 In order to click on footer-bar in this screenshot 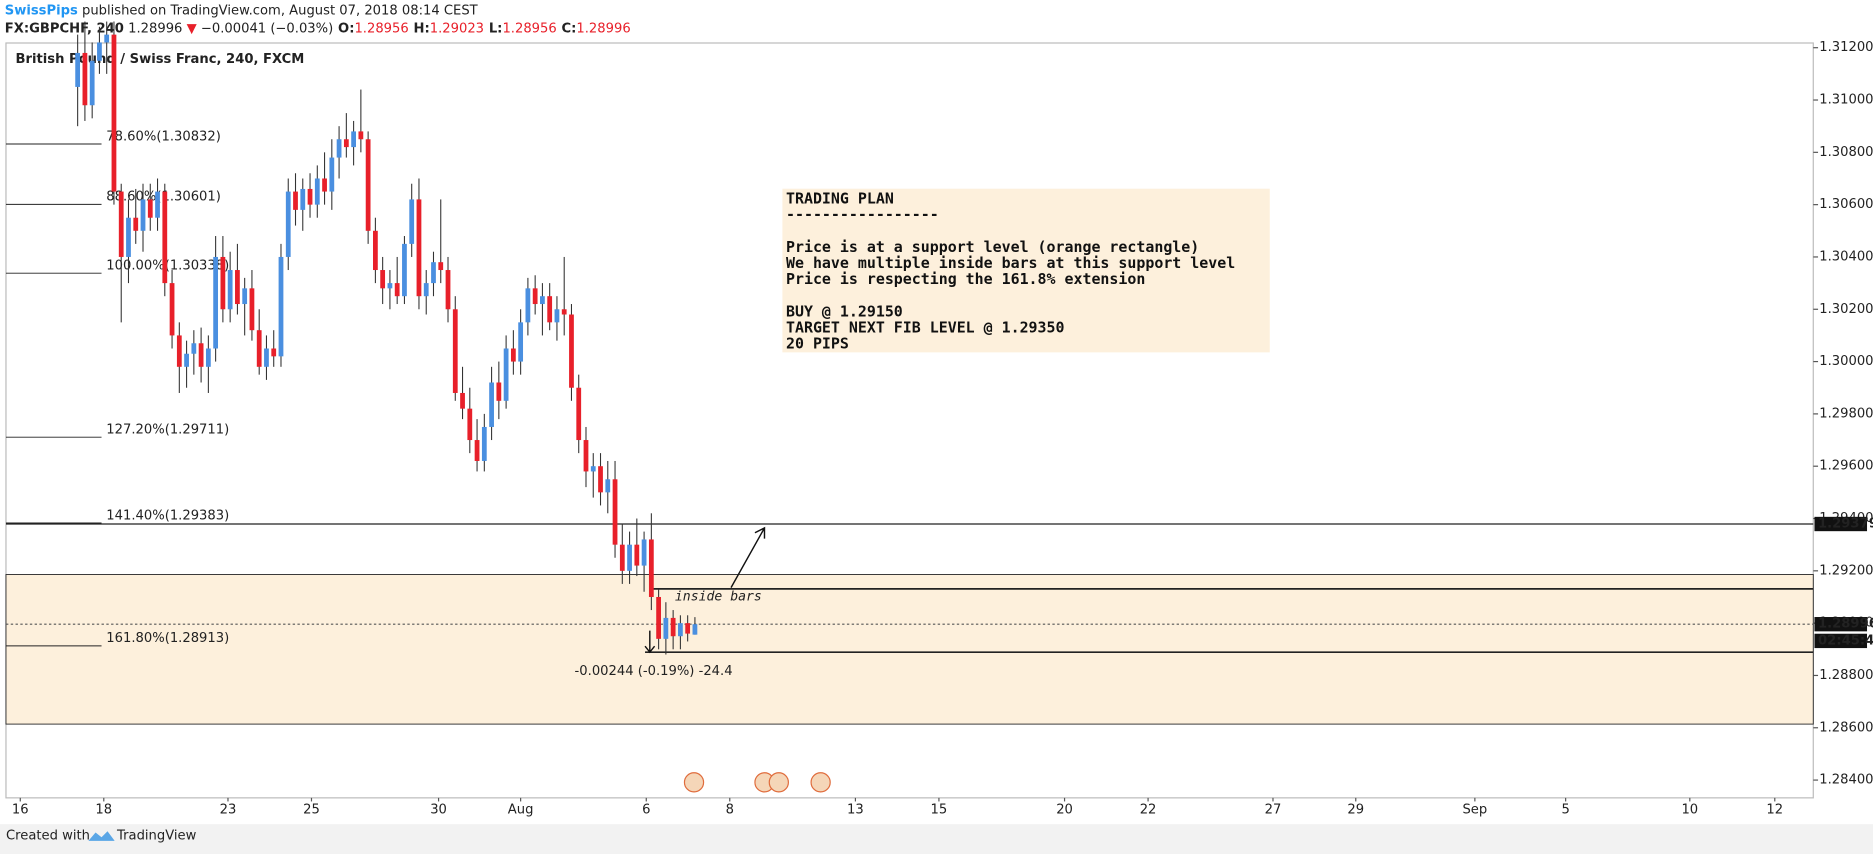, I will do `click(936, 839)`.